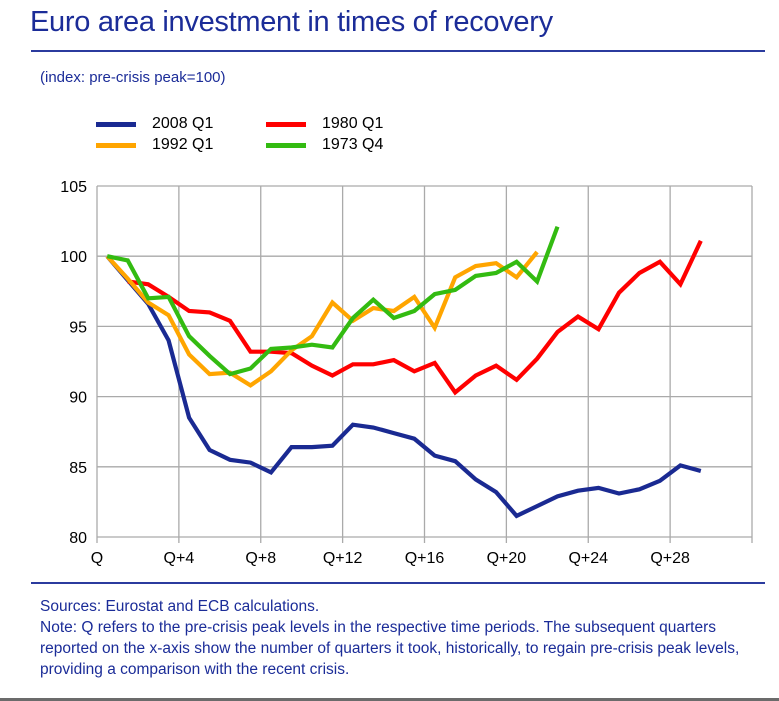  Describe the element at coordinates (588, 558) in the screenshot. I see `x-tick-label: Q+24` at that location.